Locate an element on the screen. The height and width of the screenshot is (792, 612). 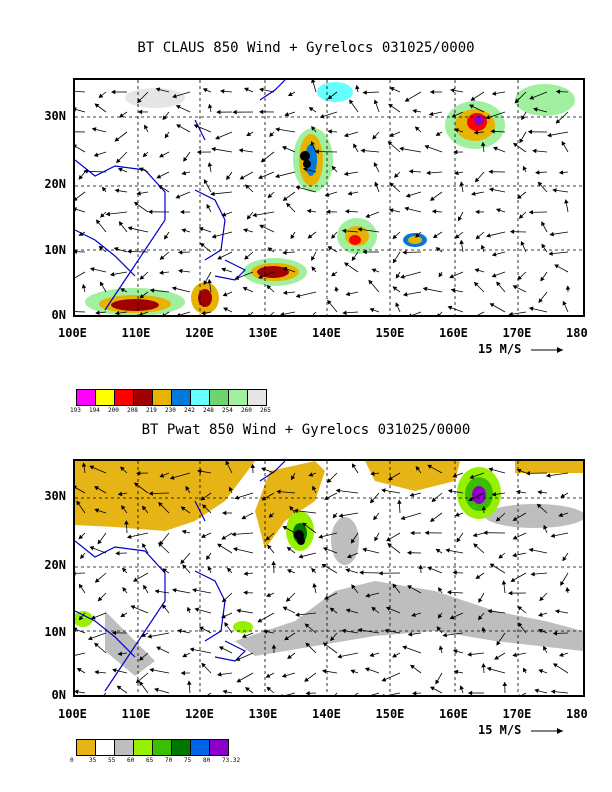
colorbar-tick-label: 208 is located at coordinates (132, 410).